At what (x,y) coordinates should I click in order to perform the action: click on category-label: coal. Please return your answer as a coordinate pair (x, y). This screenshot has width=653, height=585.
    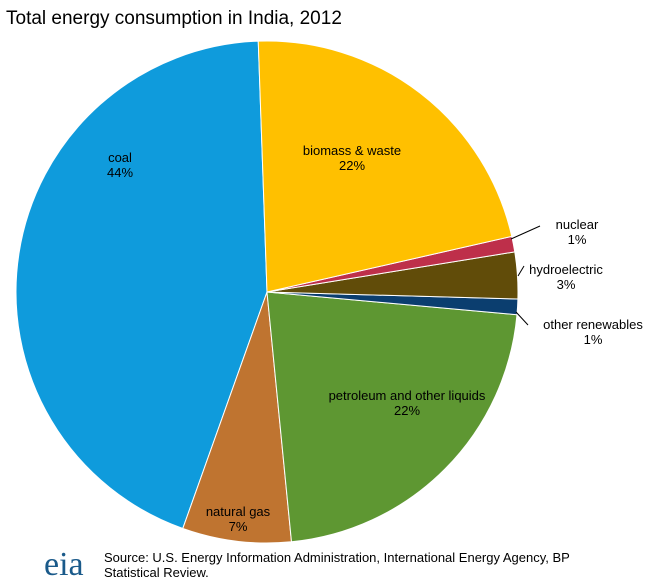
    Looking at the image, I should click on (120, 157).